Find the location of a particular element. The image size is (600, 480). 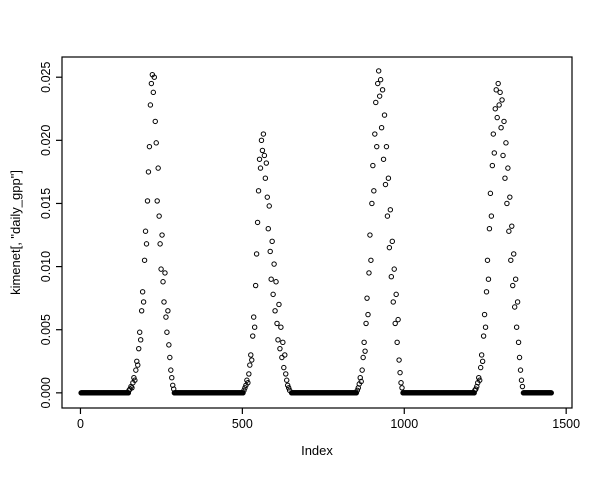

x-tick-label: 1500 is located at coordinates (566, 424).